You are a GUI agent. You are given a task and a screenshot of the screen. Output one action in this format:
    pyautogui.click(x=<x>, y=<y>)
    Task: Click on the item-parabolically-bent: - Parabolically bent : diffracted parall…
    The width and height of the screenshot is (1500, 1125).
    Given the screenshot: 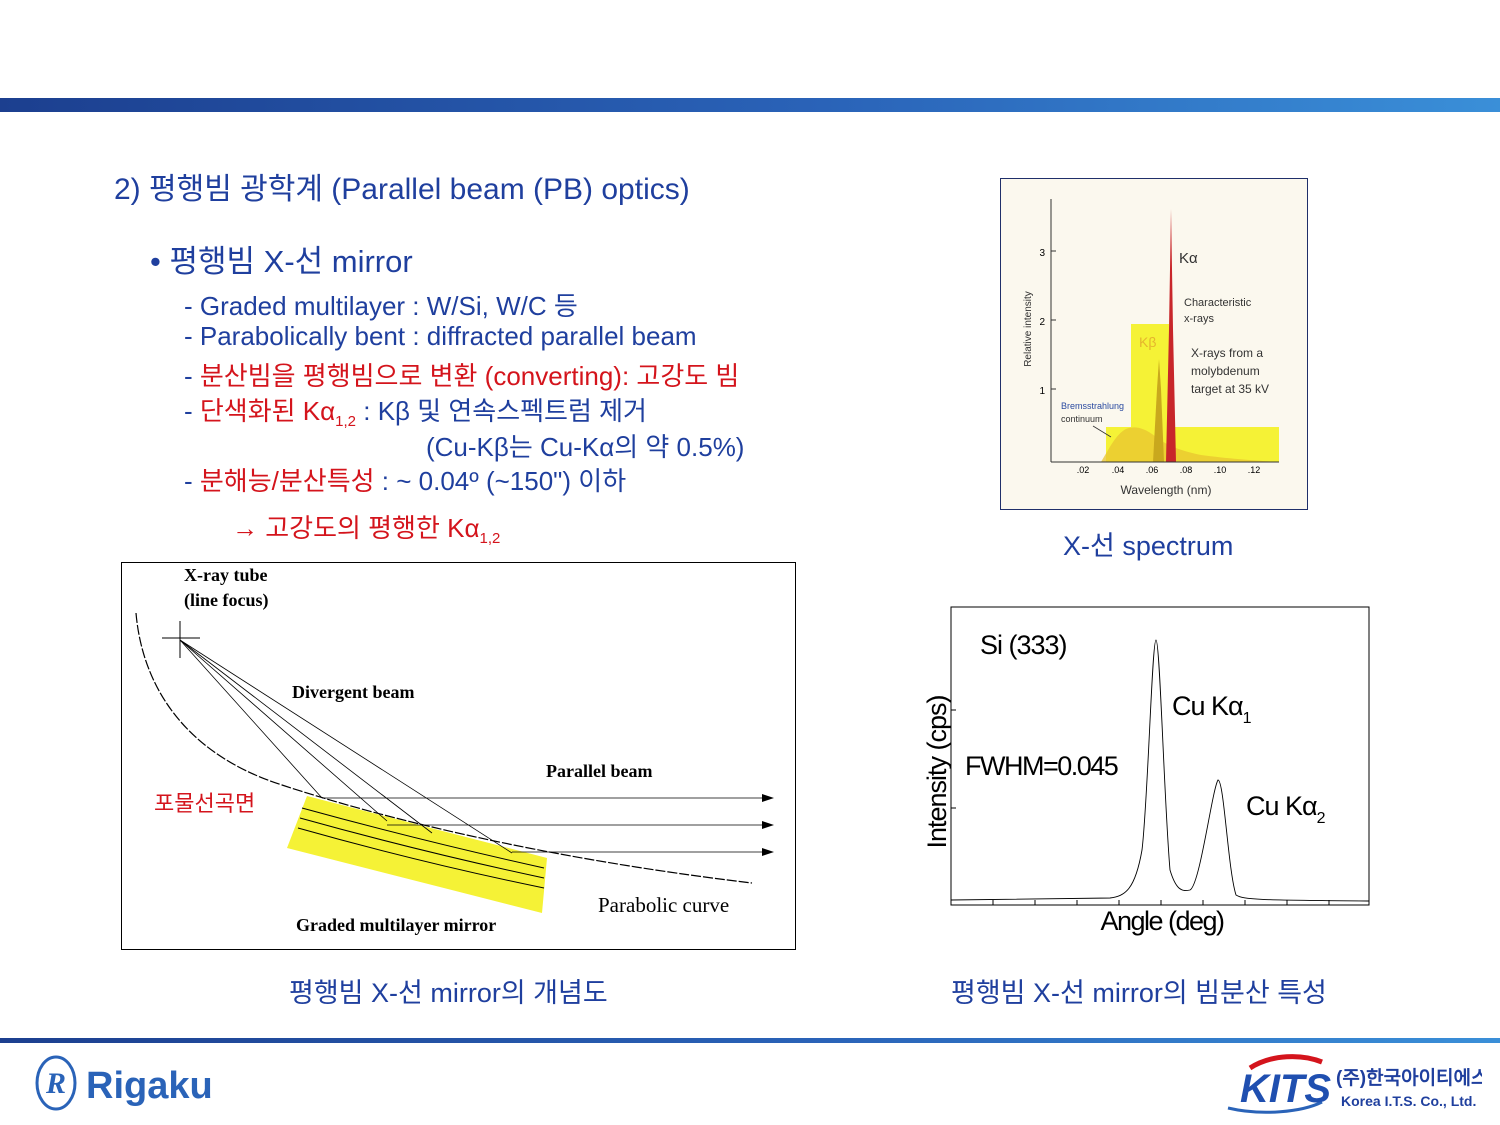 What is the action you would take?
    pyautogui.click(x=440, y=336)
    